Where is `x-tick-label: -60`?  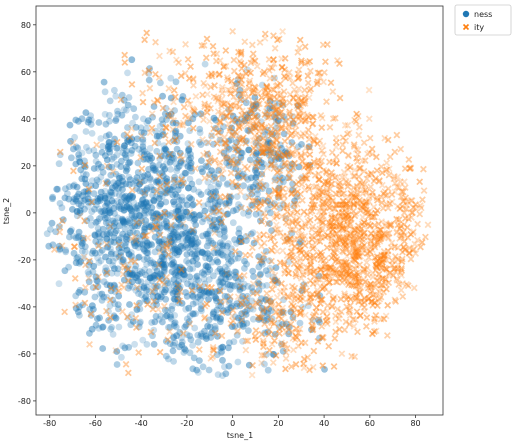 x-tick-label: -60 is located at coordinates (95, 423).